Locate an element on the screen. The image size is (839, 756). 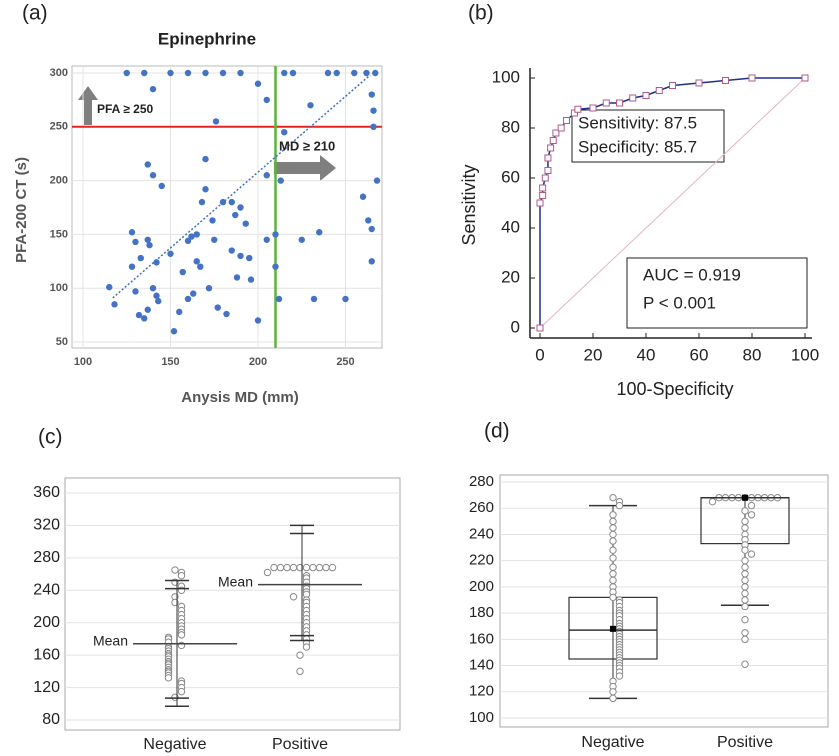
x-axis-label: 100-Specificity is located at coordinates (674, 389).